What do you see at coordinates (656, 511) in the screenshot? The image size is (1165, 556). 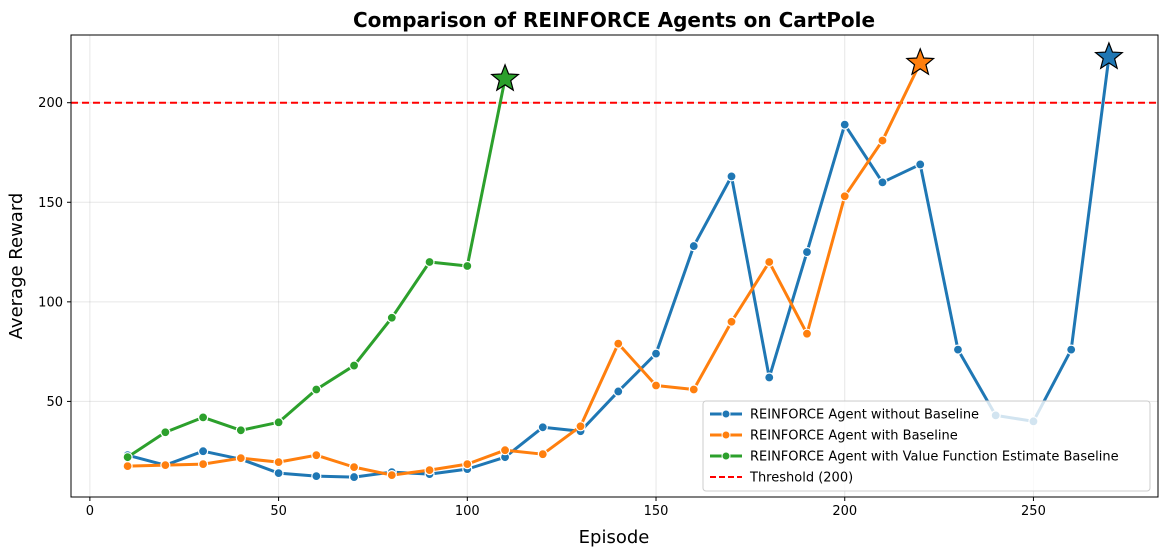 I see `x-tick-label: 150` at bounding box center [656, 511].